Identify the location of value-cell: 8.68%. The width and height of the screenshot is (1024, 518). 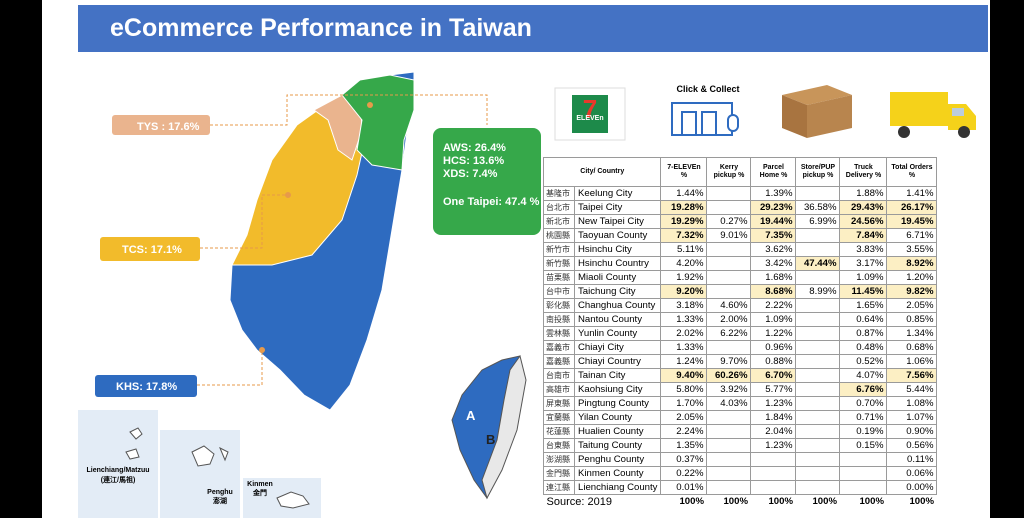
(773, 291).